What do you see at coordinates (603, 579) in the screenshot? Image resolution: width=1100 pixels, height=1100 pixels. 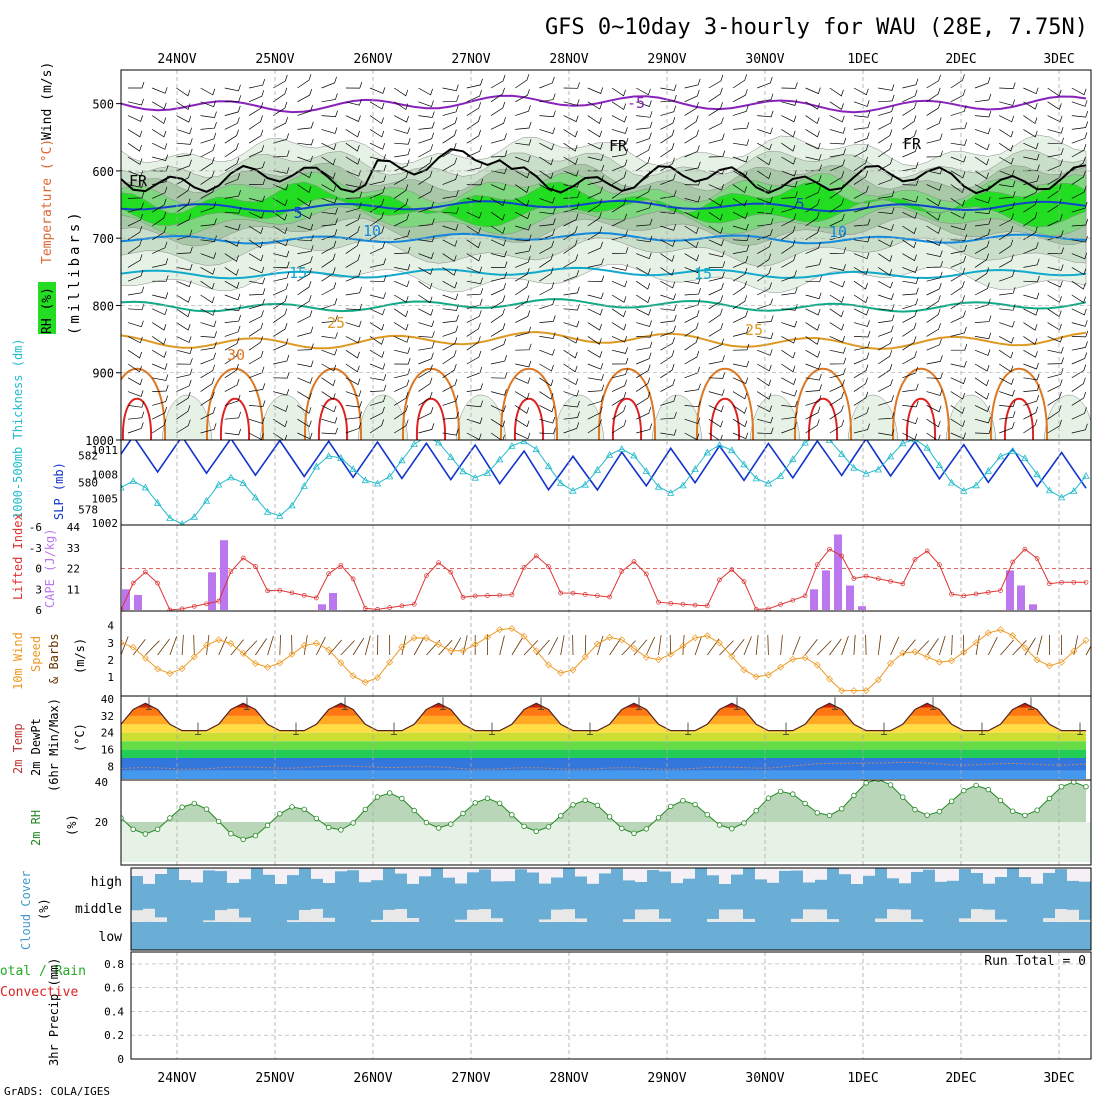 I see `li-series-line` at bounding box center [603, 579].